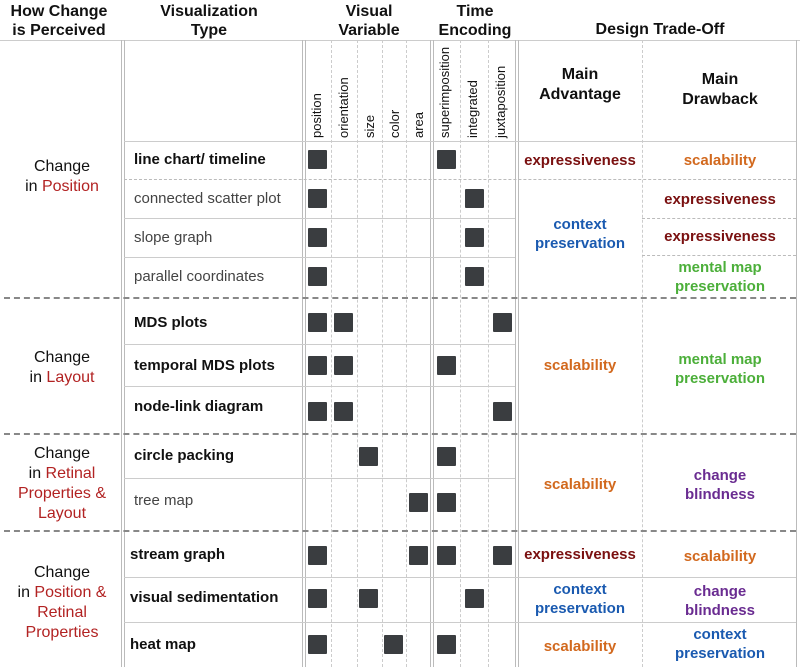  I want to click on drawback-label: expressiveness, so click(720, 199).